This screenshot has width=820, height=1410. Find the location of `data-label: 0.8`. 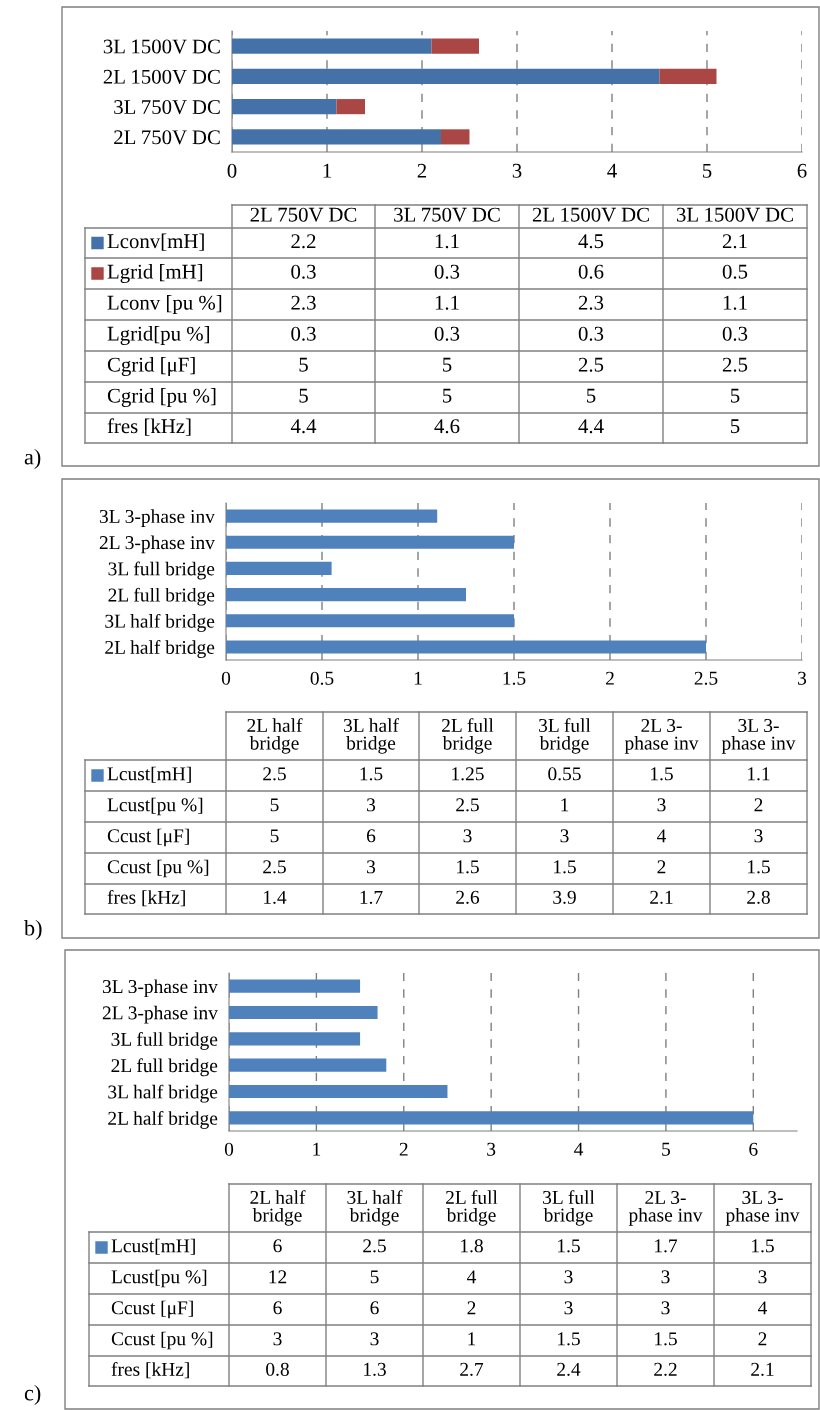

data-label: 0.8 is located at coordinates (277, 1369).